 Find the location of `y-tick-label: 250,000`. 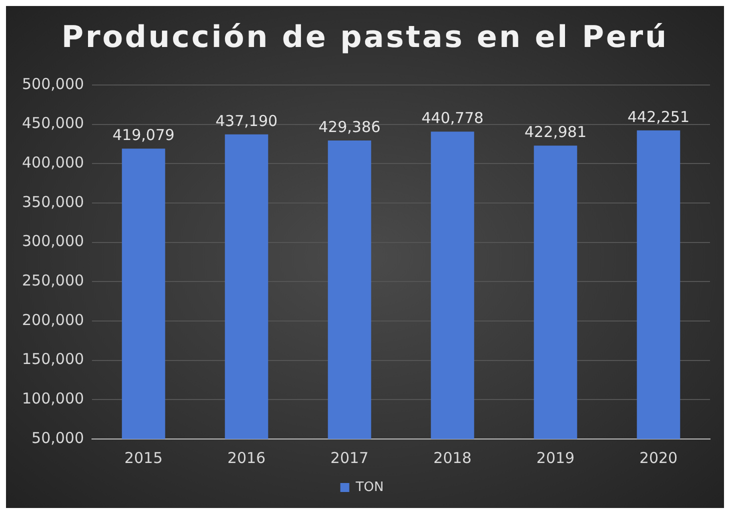

y-tick-label: 250,000 is located at coordinates (53, 281).